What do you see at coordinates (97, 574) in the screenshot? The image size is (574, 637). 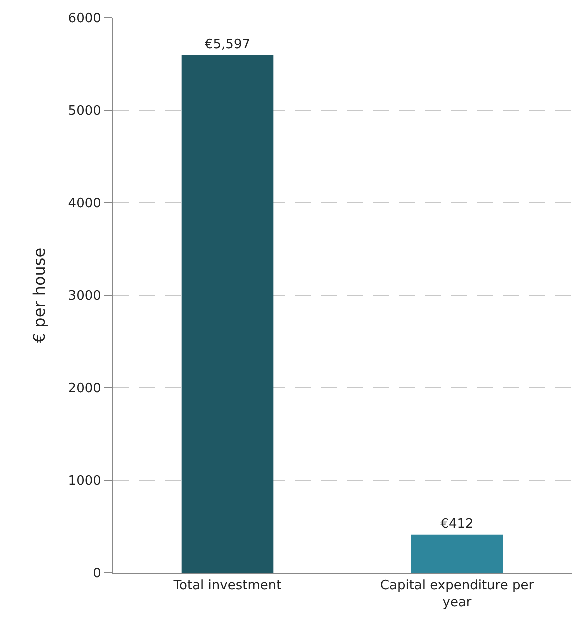 I see `y-tick-label: 0` at bounding box center [97, 574].